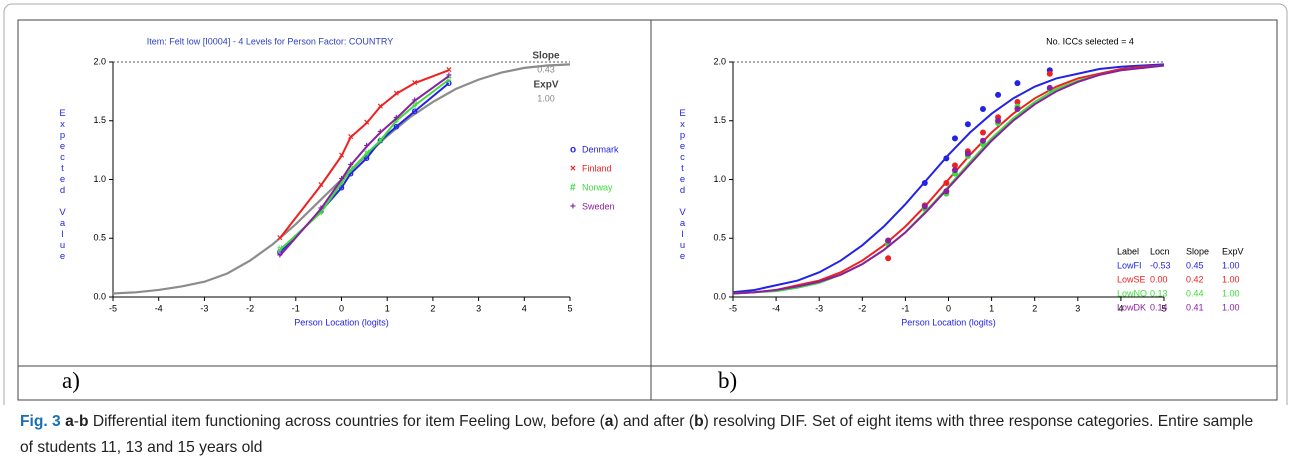  I want to click on caption-text: -, so click(76, 421).